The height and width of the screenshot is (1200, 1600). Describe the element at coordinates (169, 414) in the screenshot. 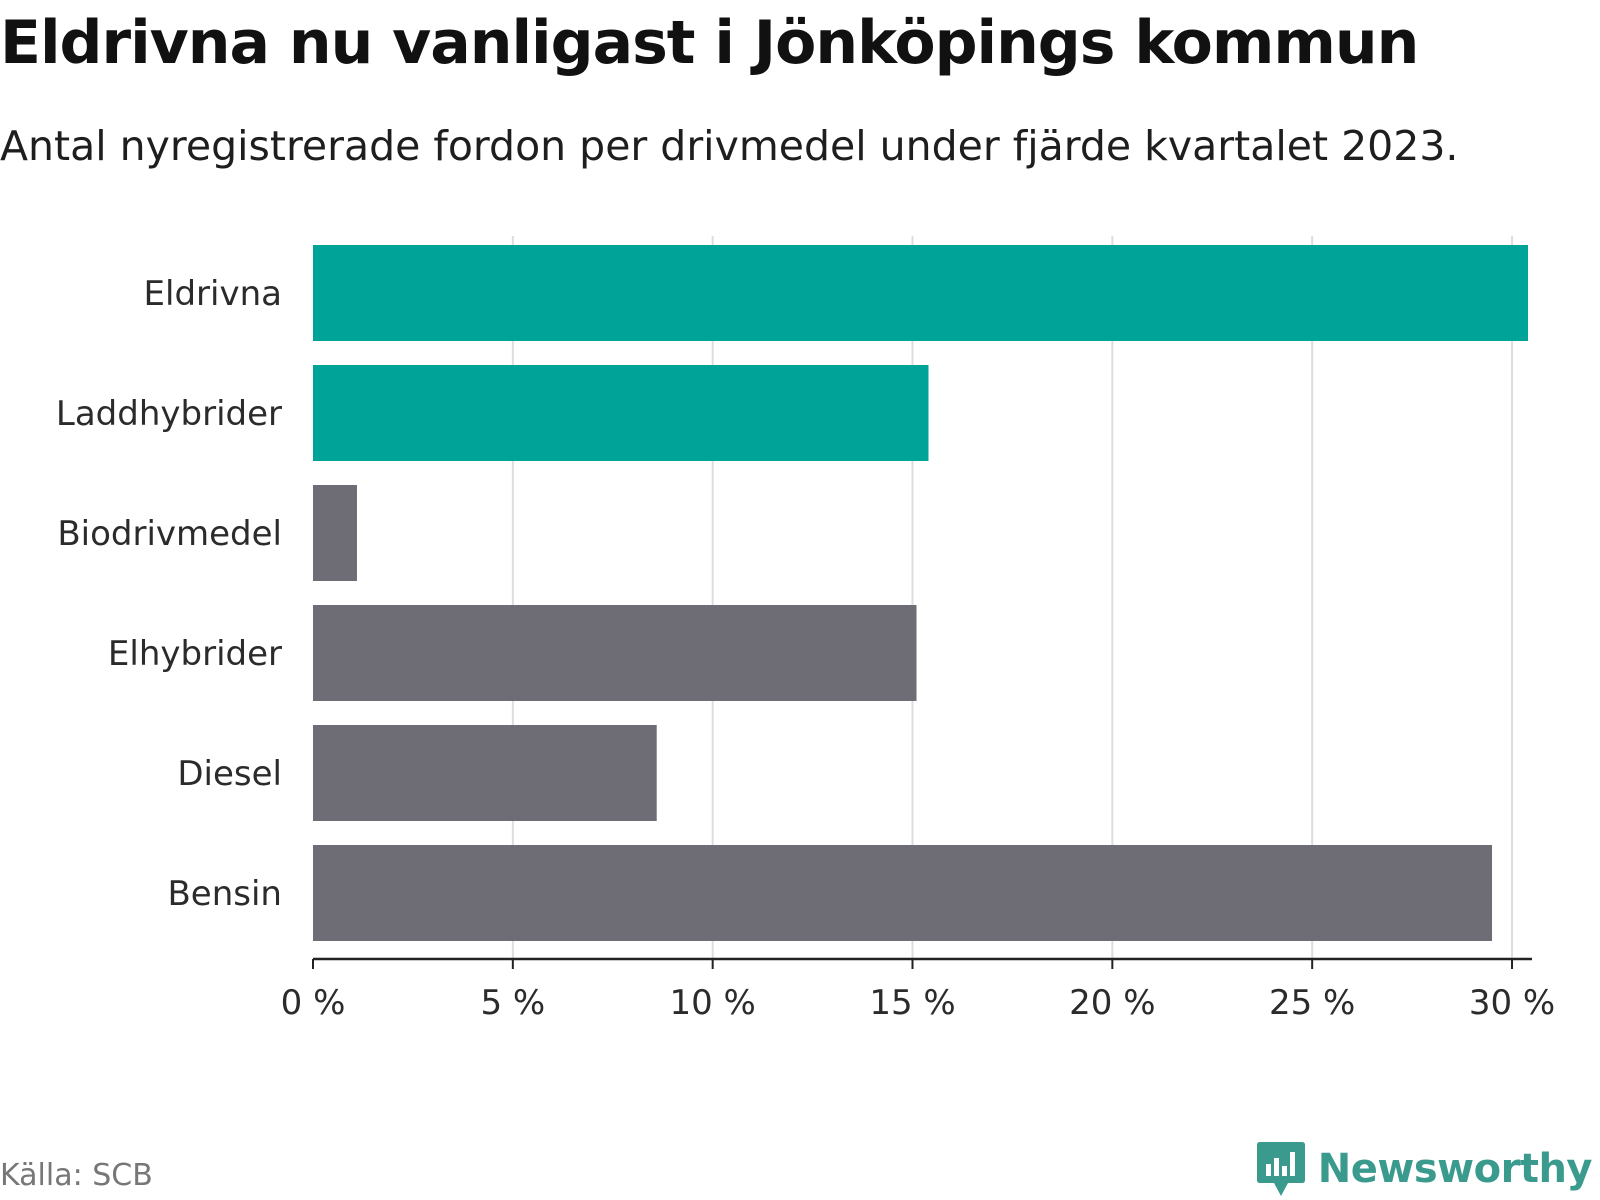

I see `category-label: Laddhybrider` at that location.